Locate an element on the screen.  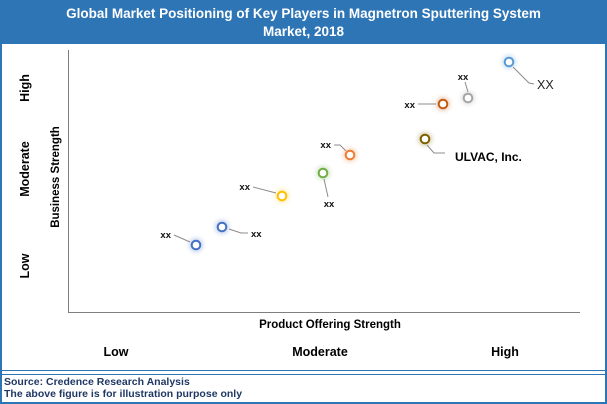
point-label-4: xx is located at coordinates (329, 204).